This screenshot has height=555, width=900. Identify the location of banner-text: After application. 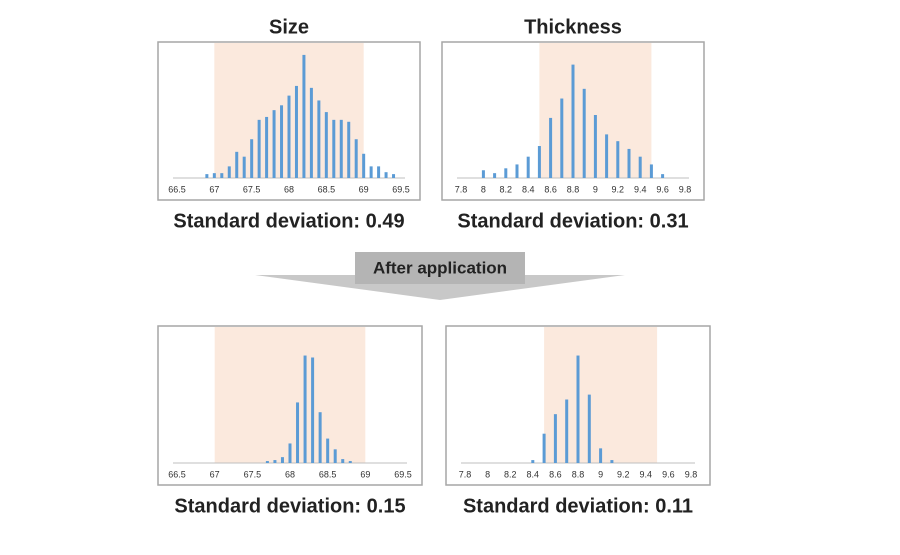
(440, 267).